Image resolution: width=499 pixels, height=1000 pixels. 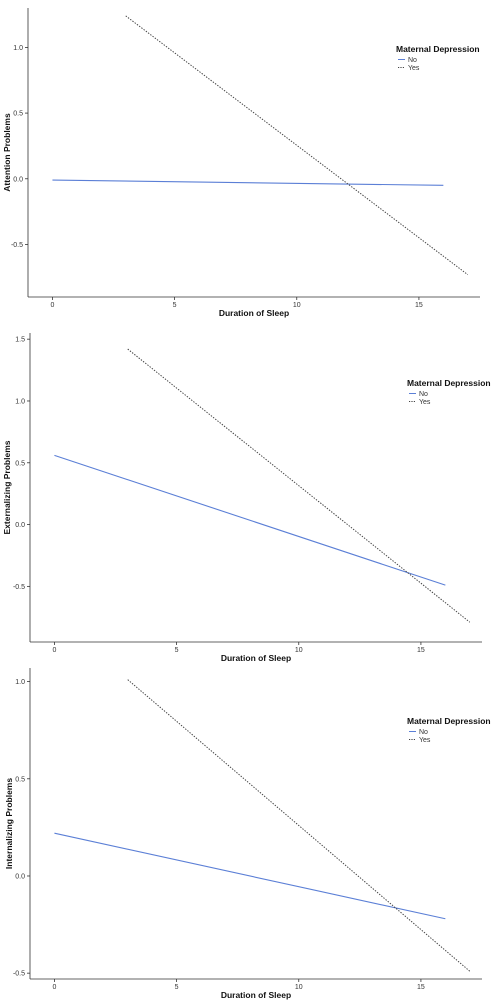 What do you see at coordinates (20, 340) in the screenshot?
I see `y-tick-label: 1.5` at bounding box center [20, 340].